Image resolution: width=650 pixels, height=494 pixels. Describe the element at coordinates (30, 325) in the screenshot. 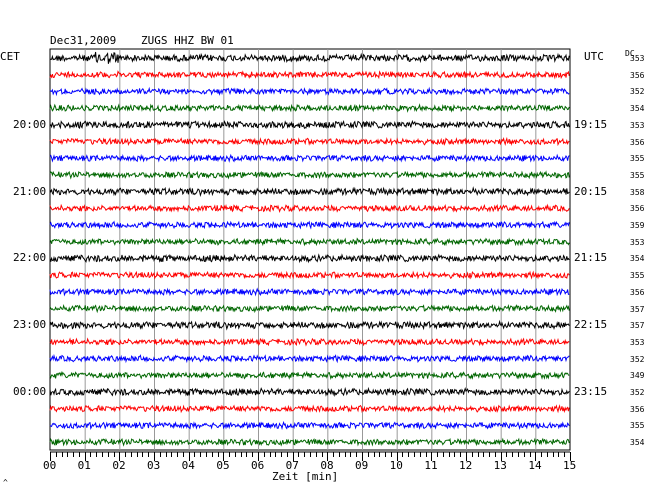

I see `left-hour-label: 23:00` at that location.